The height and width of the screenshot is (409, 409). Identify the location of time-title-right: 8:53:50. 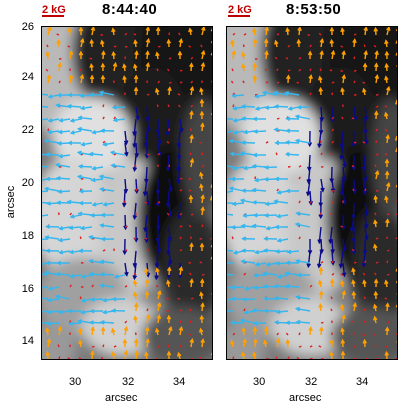
(314, 9).